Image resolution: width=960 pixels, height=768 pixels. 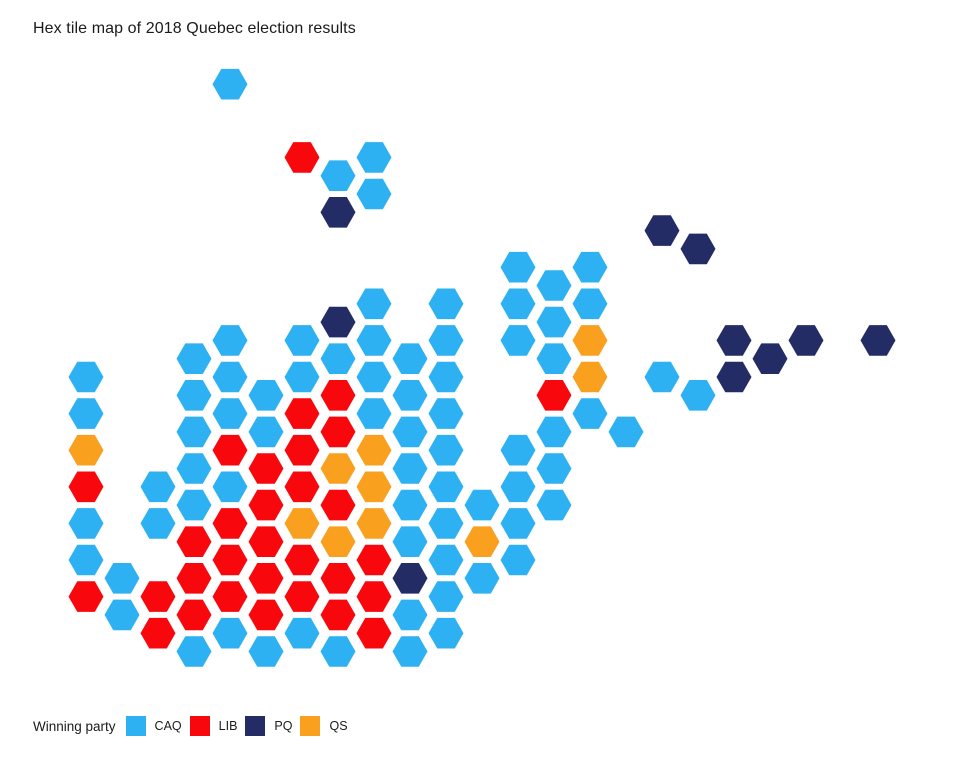 What do you see at coordinates (255, 726) in the screenshot?
I see `legend-swatch-pq` at bounding box center [255, 726].